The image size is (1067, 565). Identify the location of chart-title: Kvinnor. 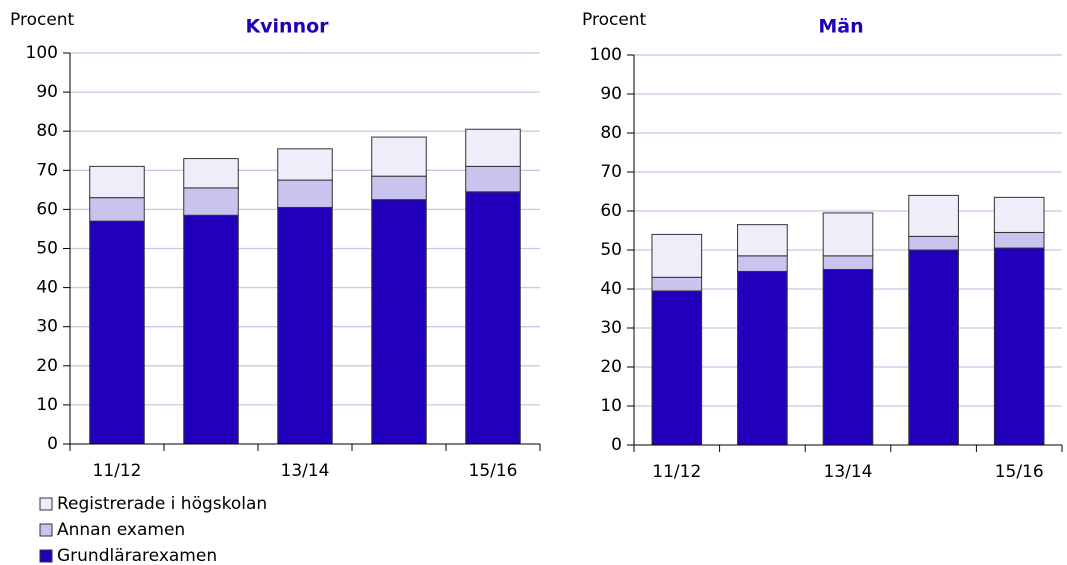
(287, 27).